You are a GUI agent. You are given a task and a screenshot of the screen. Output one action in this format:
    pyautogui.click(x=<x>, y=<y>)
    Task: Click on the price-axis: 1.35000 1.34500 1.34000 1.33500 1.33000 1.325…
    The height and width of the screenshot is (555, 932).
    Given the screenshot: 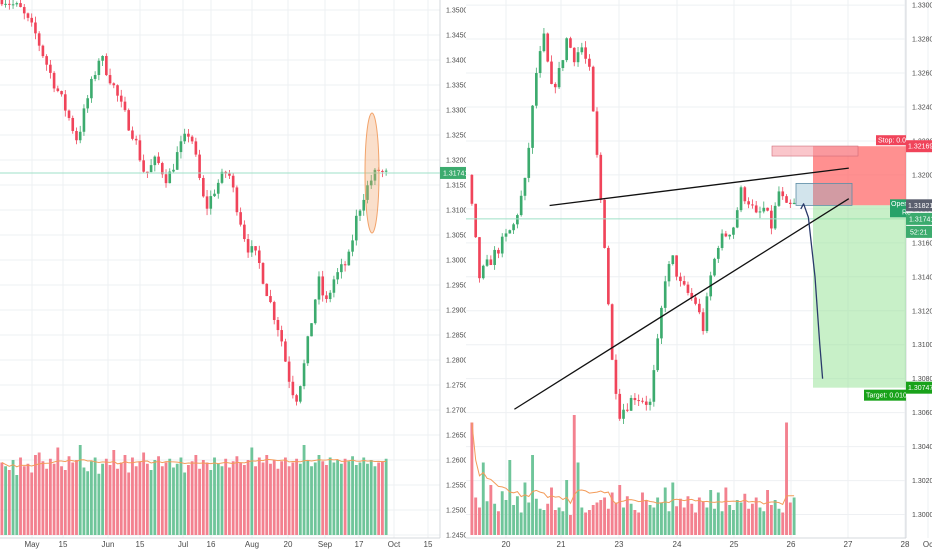 What is the action you would take?
    pyautogui.click(x=455, y=270)
    